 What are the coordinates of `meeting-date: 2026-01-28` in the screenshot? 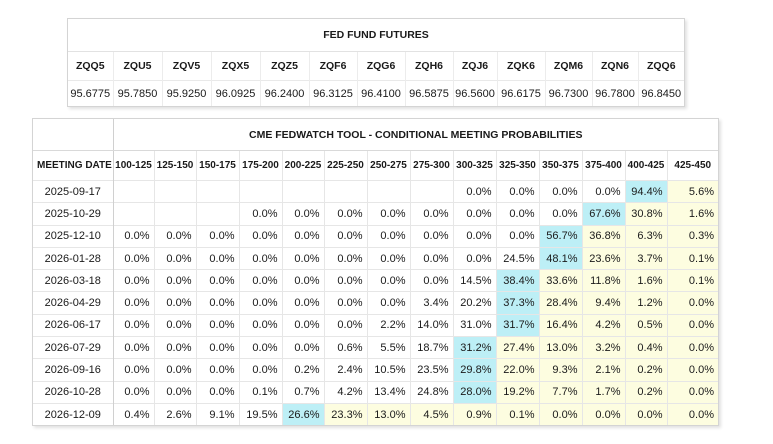 It's located at (73, 258).